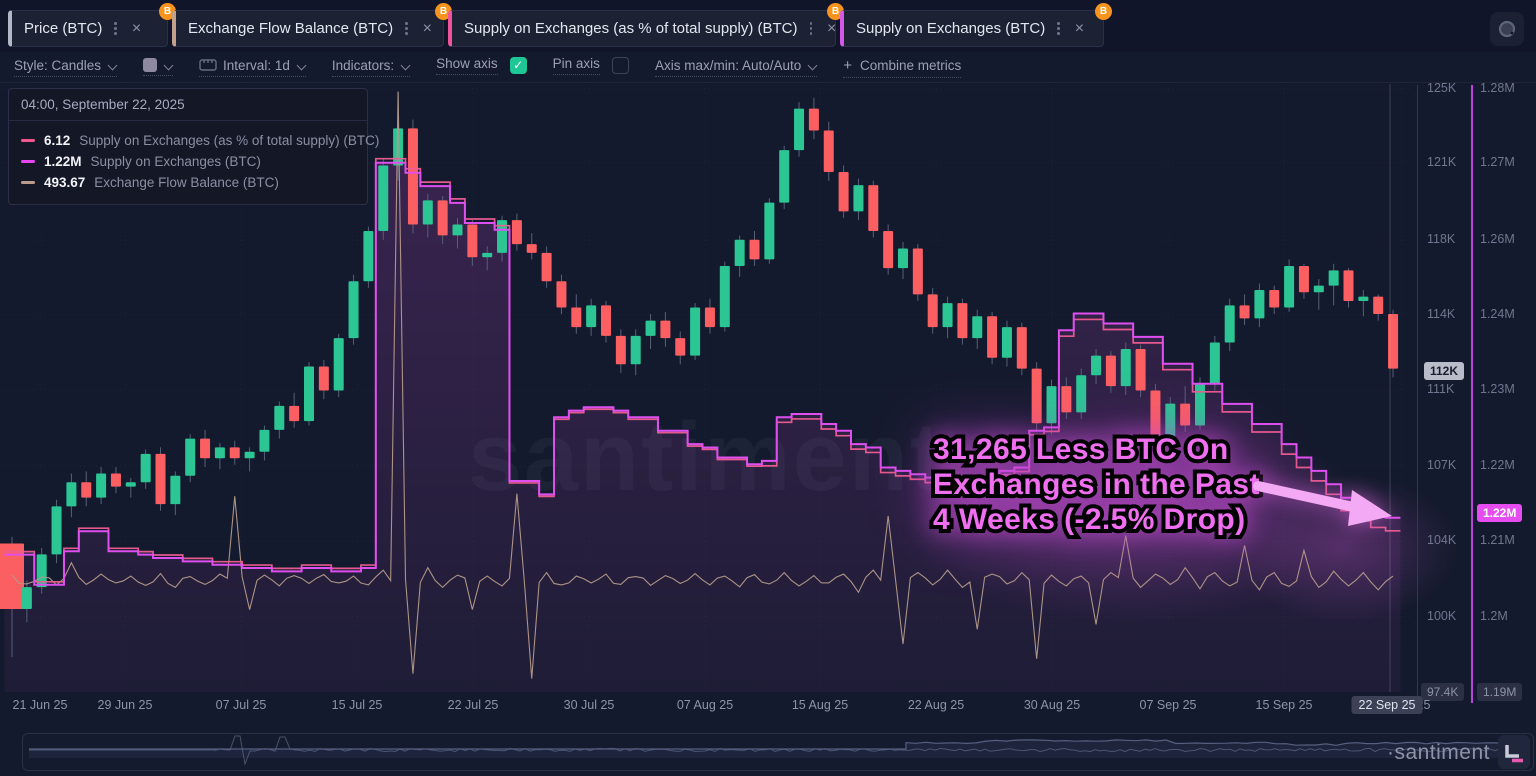 The height and width of the screenshot is (776, 1536). Describe the element at coordinates (1444, 371) in the screenshot. I see `current-price-badge: 112K` at that location.